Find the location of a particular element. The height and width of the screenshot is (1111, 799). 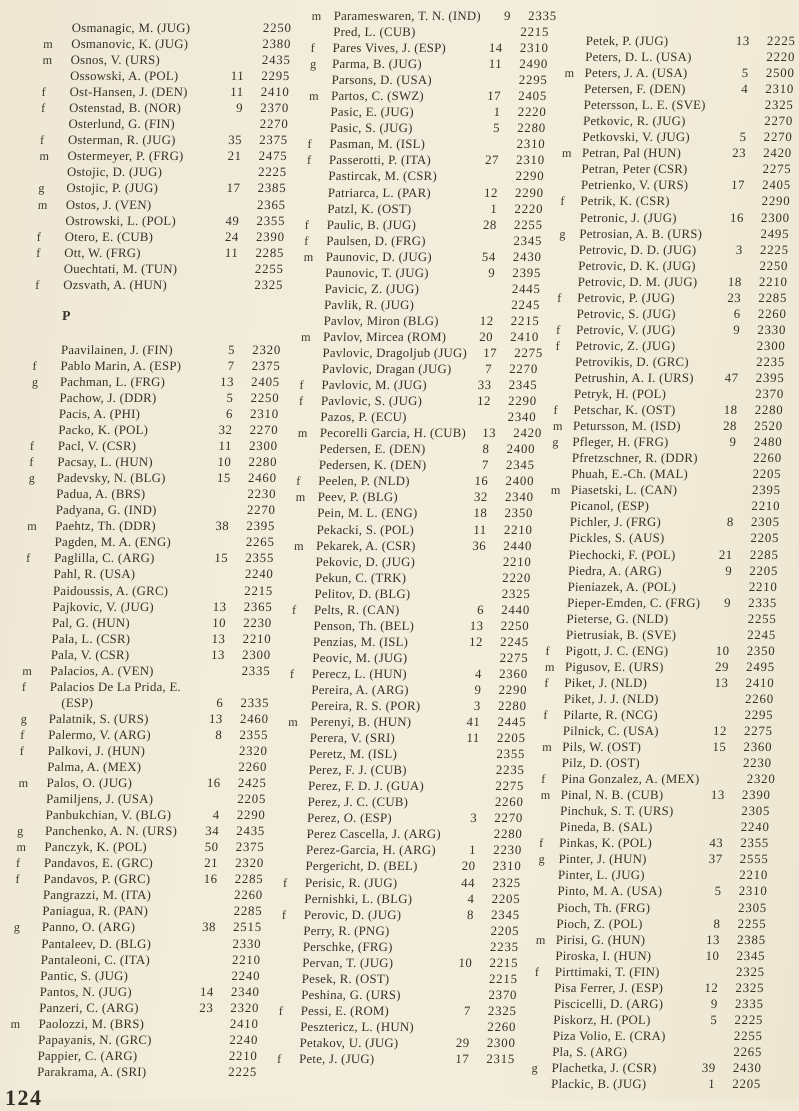

games-count: 4 is located at coordinates (216, 815).